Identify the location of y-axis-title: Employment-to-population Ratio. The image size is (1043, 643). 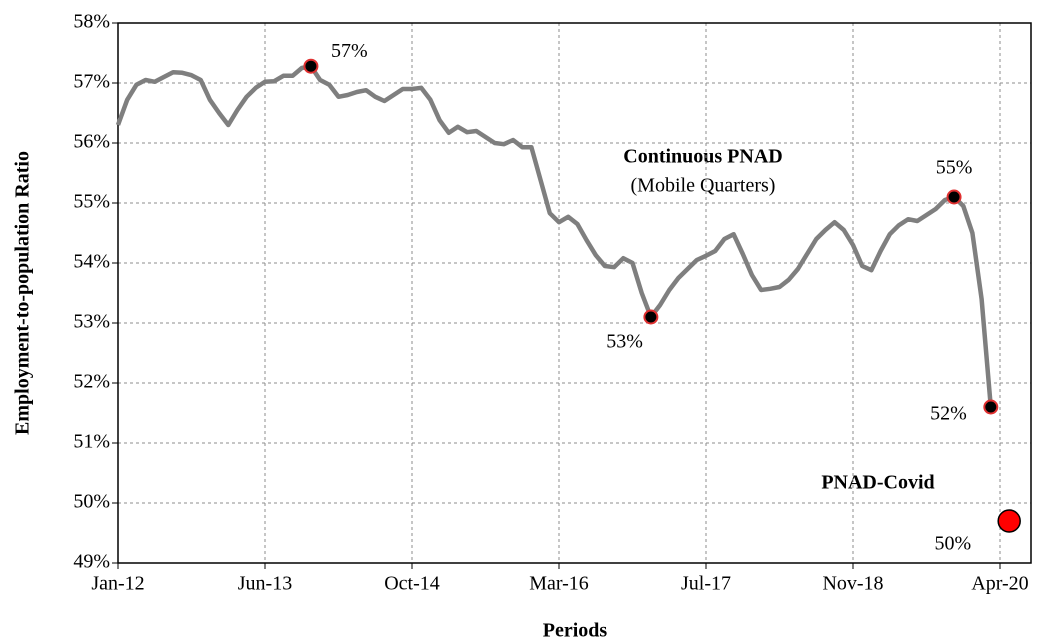
(23, 293).